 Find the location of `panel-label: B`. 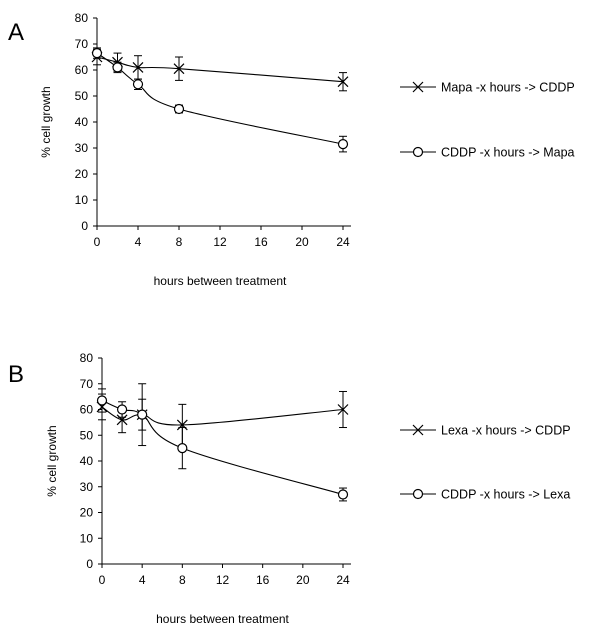

panel-label: B is located at coordinates (16, 374).